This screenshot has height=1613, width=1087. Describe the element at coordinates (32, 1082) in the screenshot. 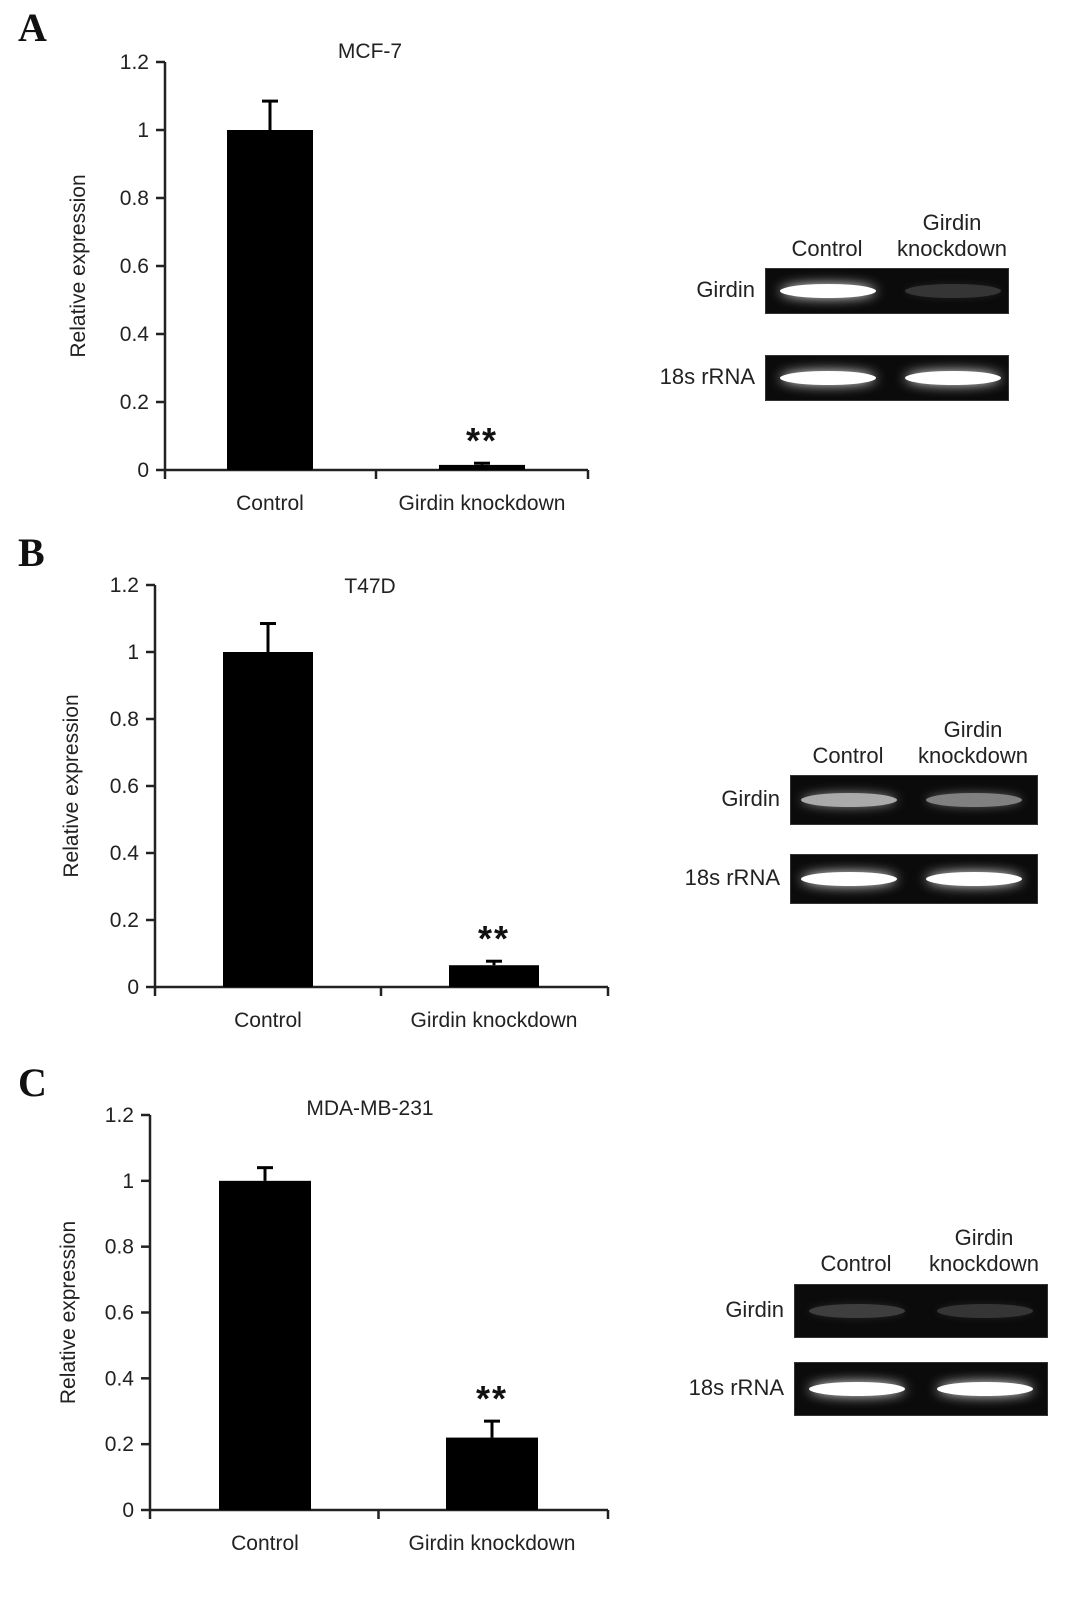

I see `panel-letter: C` at that location.